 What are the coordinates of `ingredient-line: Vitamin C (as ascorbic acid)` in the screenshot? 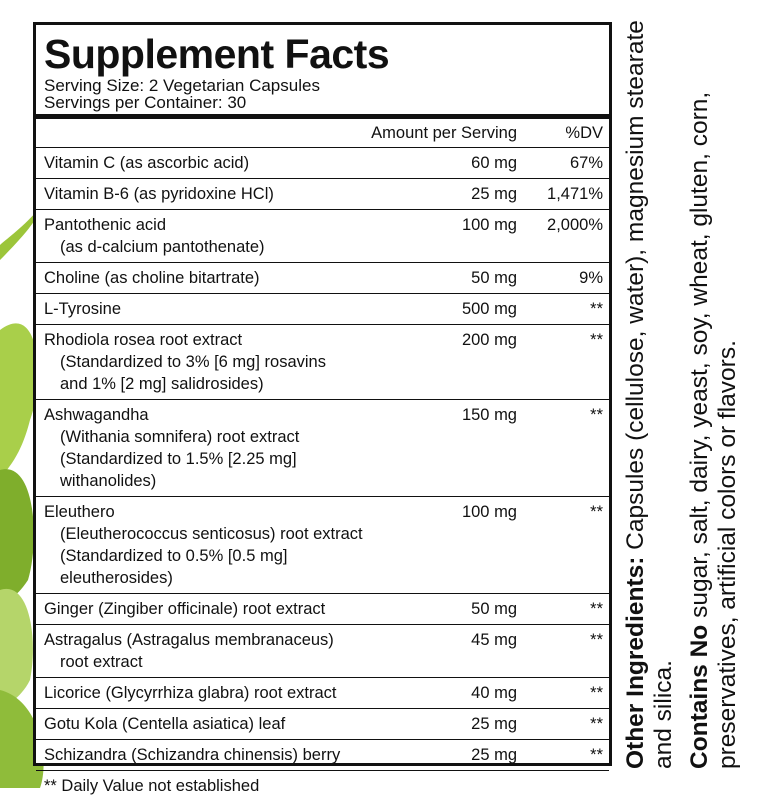 It's located at (147, 163).